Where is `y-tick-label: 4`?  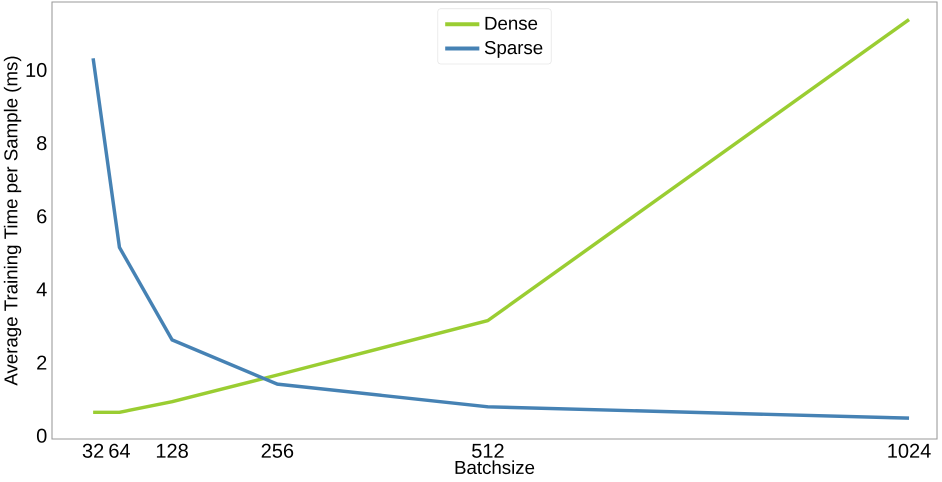
y-tick-label: 4 is located at coordinates (41, 289).